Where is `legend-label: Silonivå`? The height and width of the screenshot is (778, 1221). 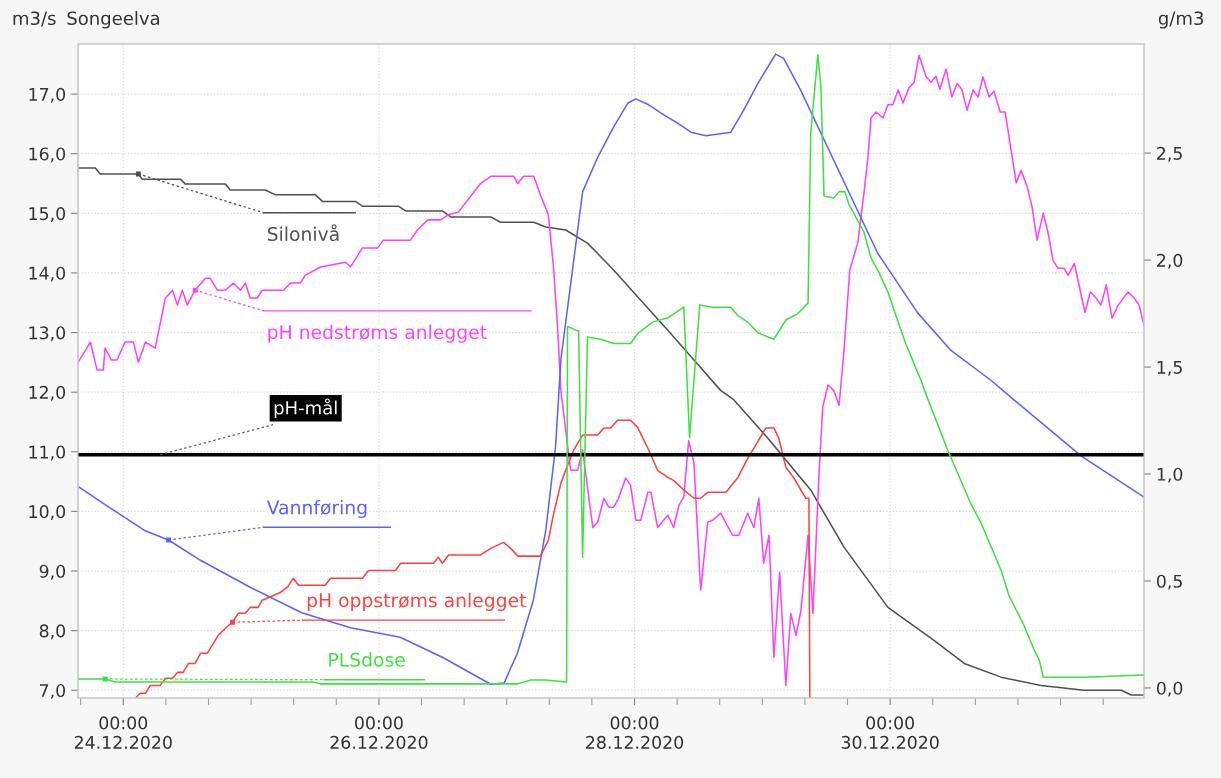
legend-label: Silonivå is located at coordinates (303, 233).